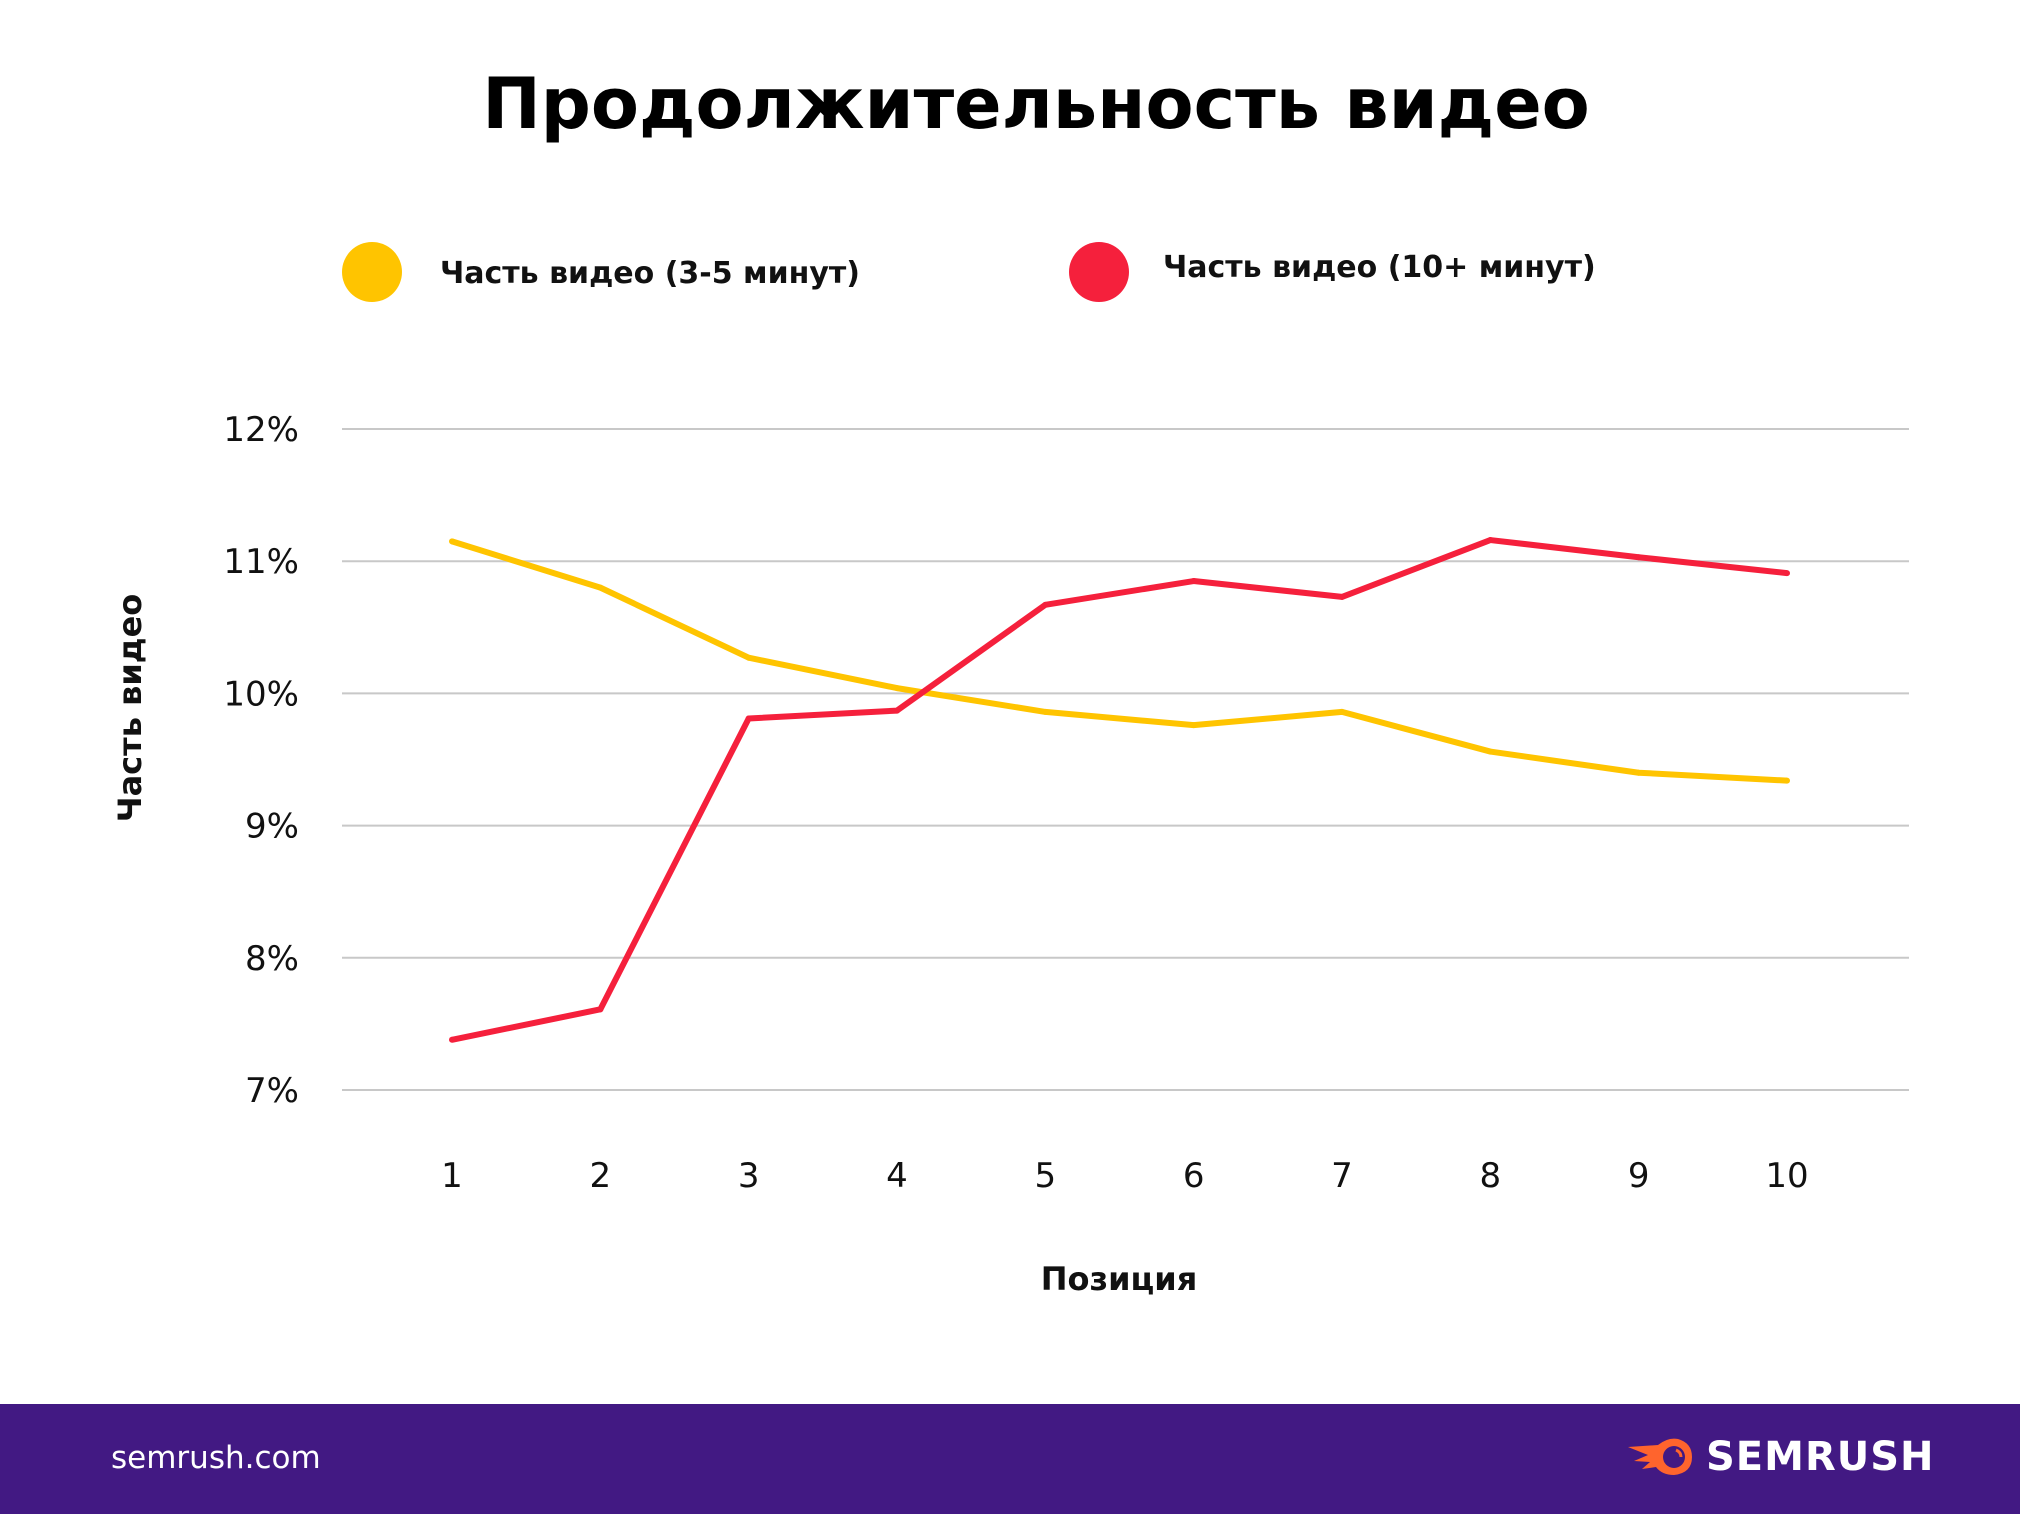  What do you see at coordinates (1036, 104) in the screenshot?
I see `chart-title: Продолжительность видео` at bounding box center [1036, 104].